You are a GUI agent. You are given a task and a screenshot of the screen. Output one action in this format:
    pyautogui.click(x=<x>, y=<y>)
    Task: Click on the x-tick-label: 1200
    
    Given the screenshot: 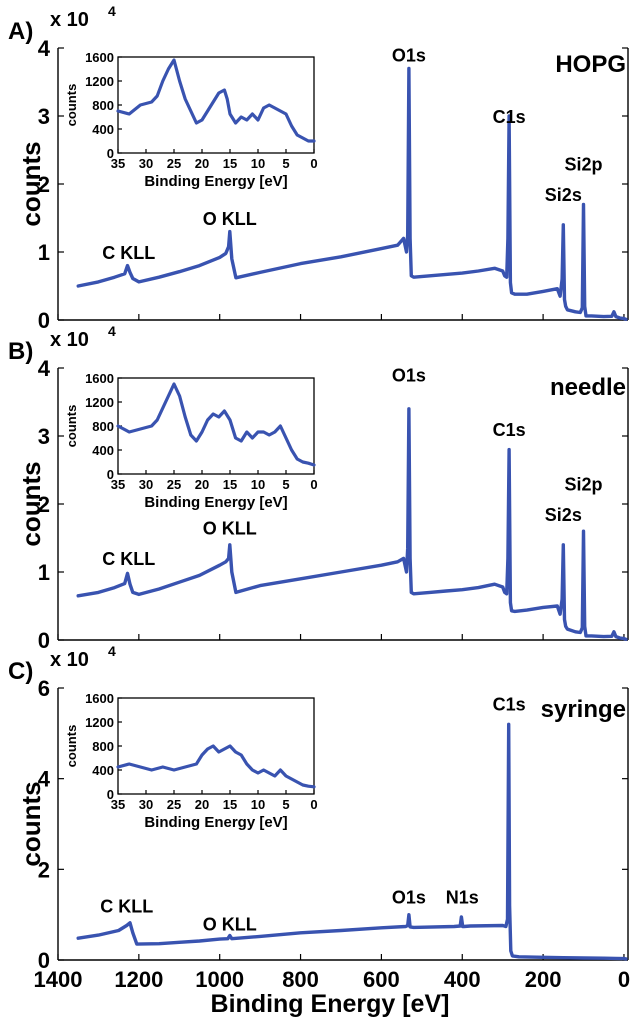 What is the action you would take?
    pyautogui.click(x=138, y=979)
    